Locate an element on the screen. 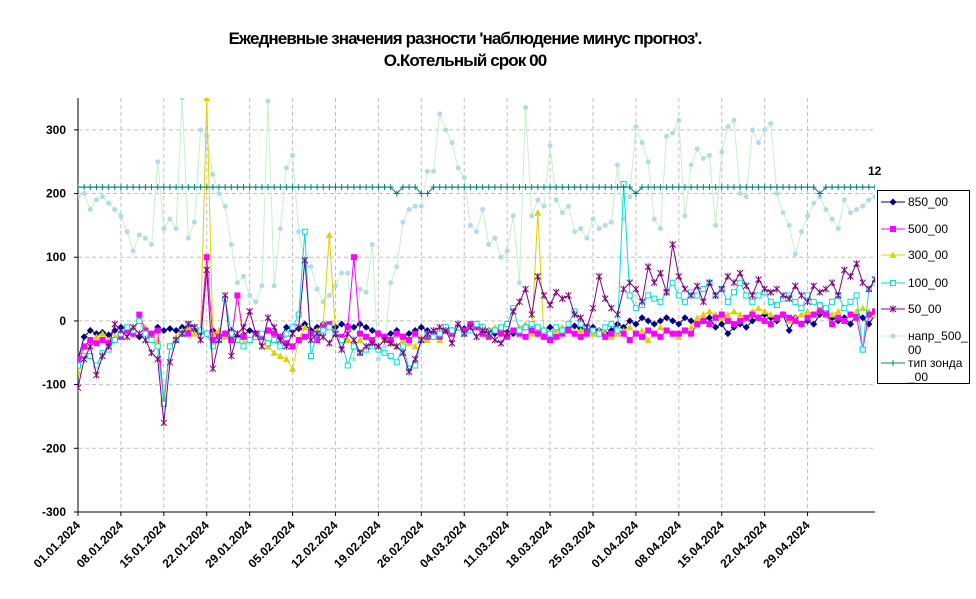 The image size is (976, 599). y-tick-label: -300 is located at coordinates (54, 512).